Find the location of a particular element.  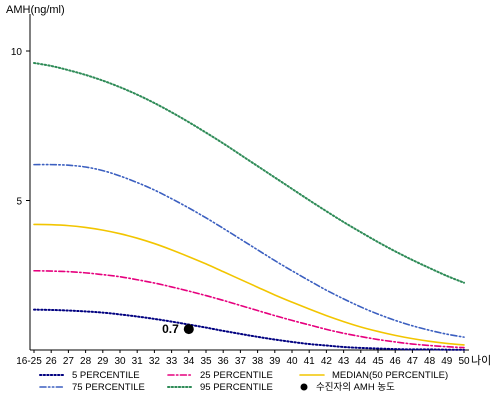

series-line-5-percentile is located at coordinates (249, 329).